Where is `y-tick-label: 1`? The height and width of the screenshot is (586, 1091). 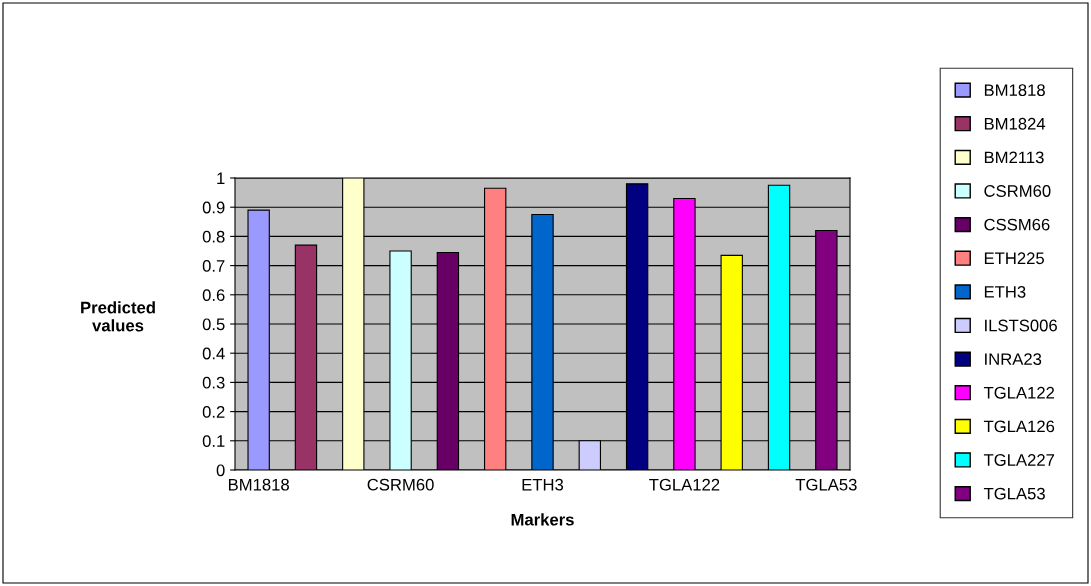 y-tick-label: 1 is located at coordinates (221, 178).